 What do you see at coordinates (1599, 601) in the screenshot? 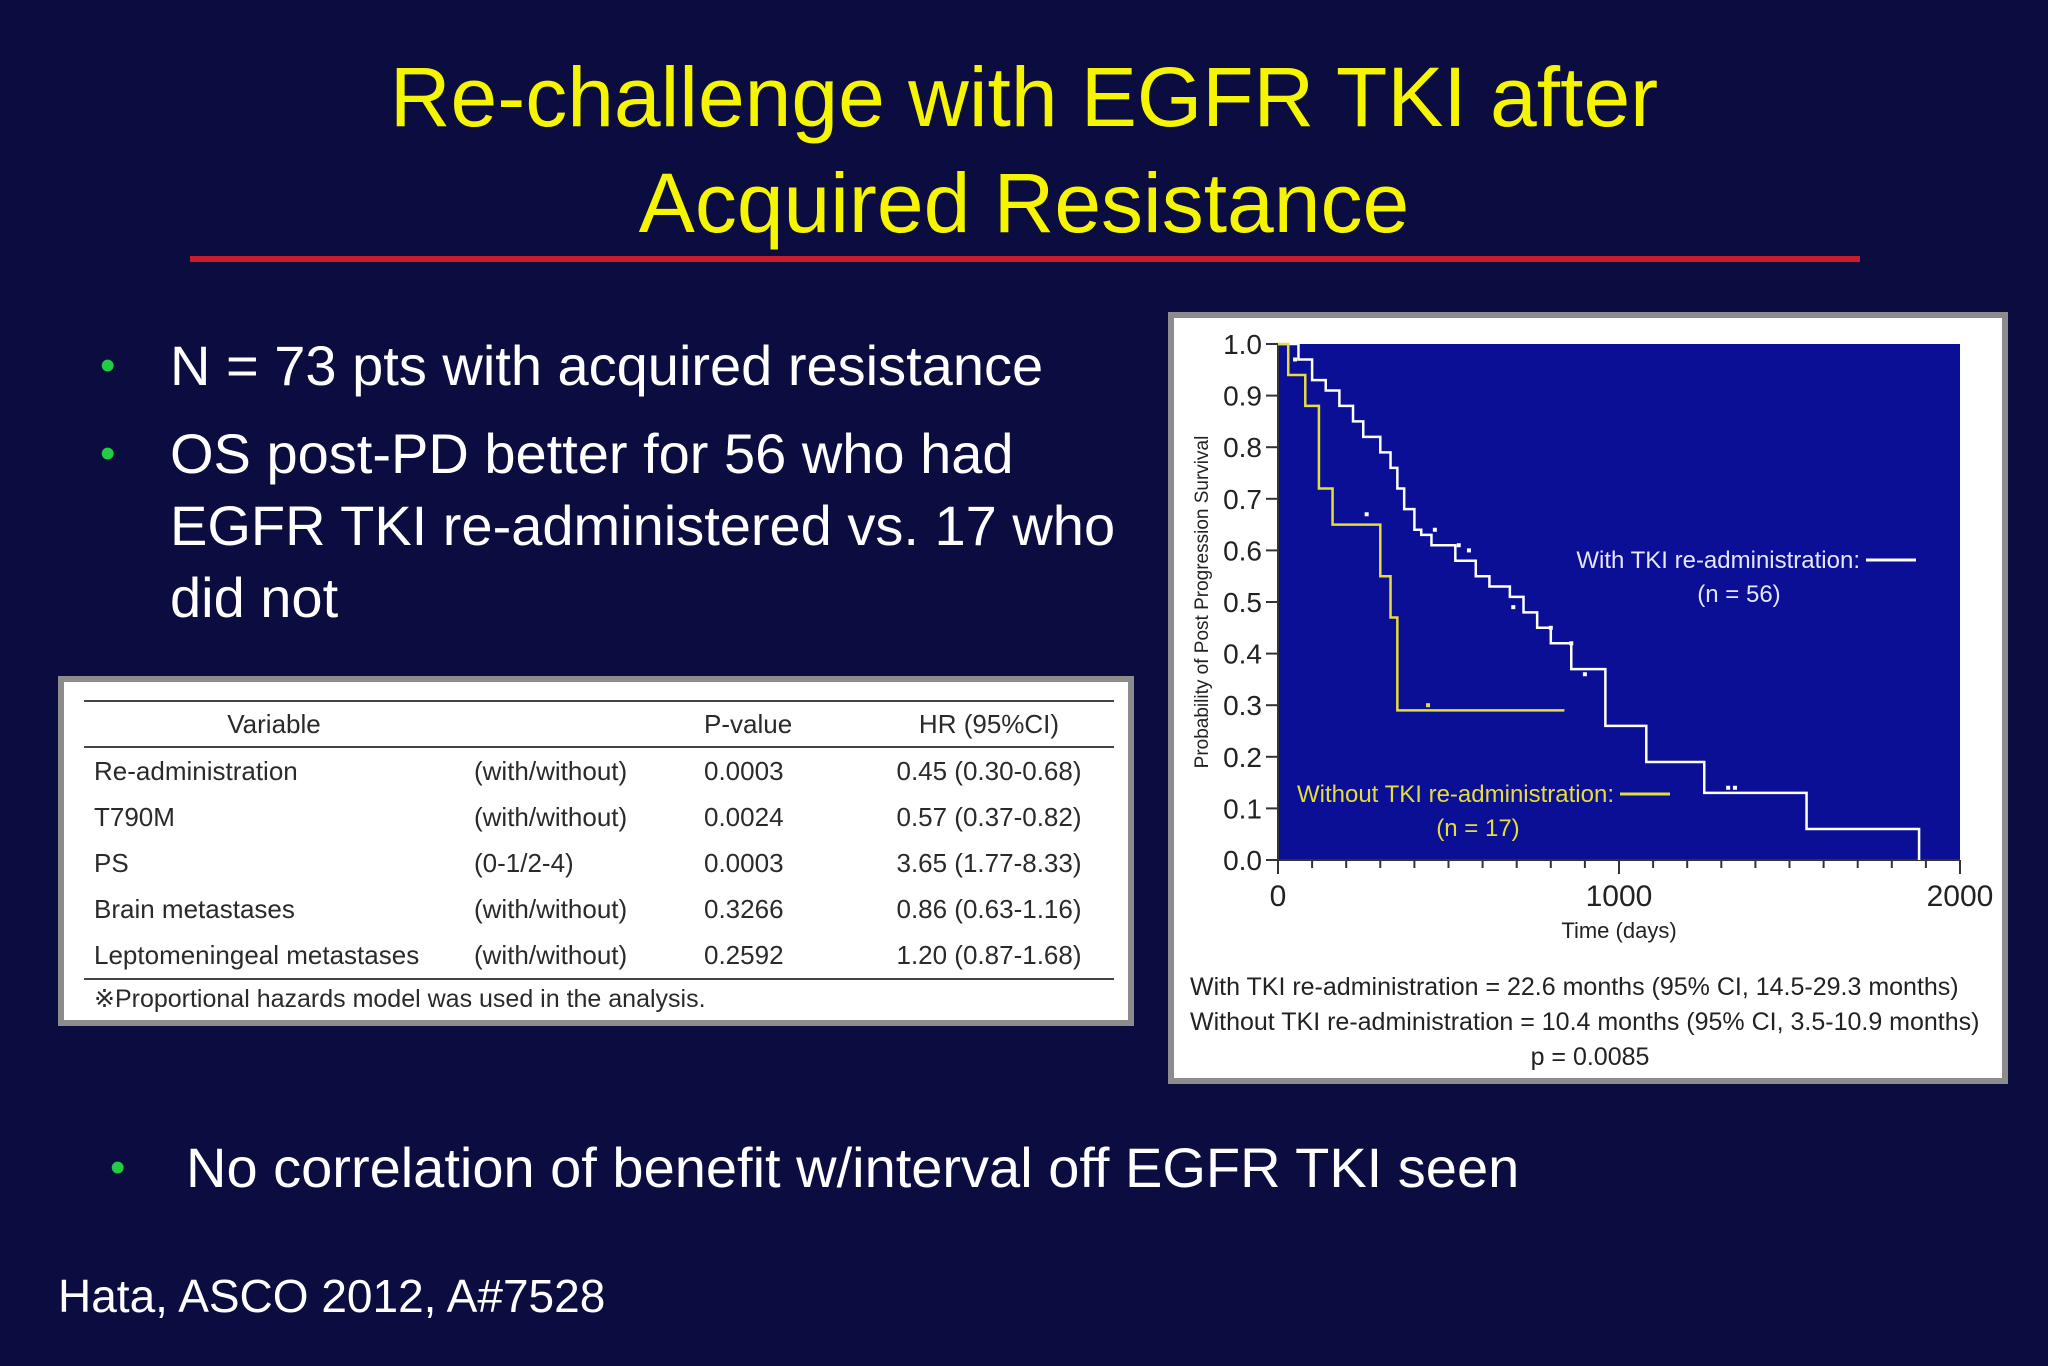
I see `series-line-with-tki` at bounding box center [1599, 601].